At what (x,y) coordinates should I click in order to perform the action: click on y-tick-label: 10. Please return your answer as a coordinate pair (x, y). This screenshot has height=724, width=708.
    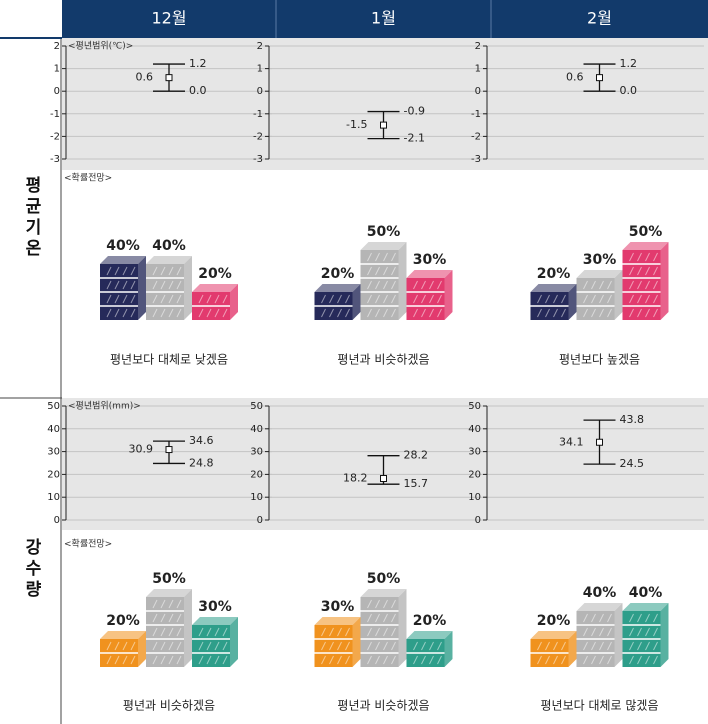
    Looking at the image, I should click on (474, 497).